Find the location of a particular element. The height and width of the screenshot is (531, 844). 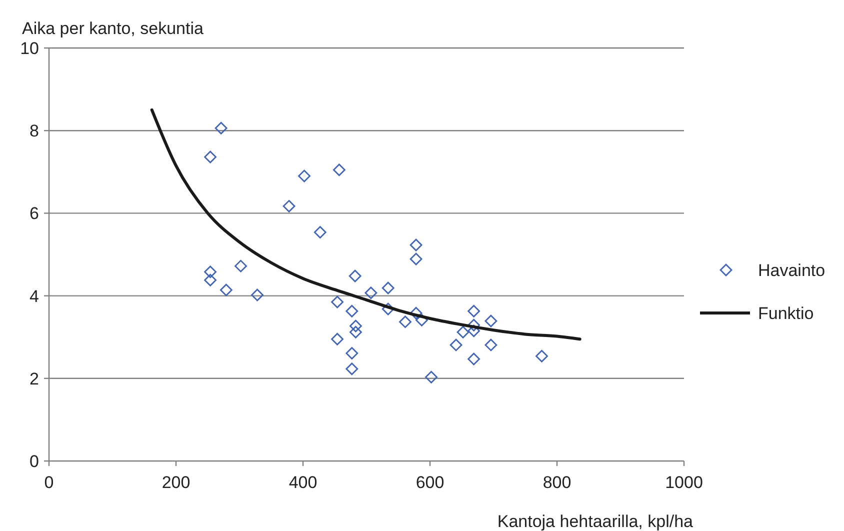

x-axis-title: Kantoja hehtaarilla, kpl/ha is located at coordinates (595, 521).